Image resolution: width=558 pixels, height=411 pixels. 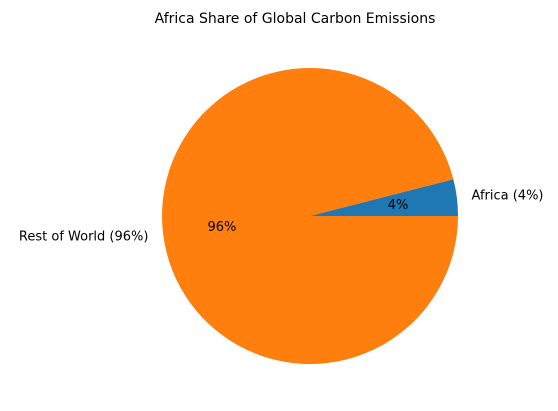 I want to click on slice-label-1: Rest of World (96%), so click(x=84, y=236).